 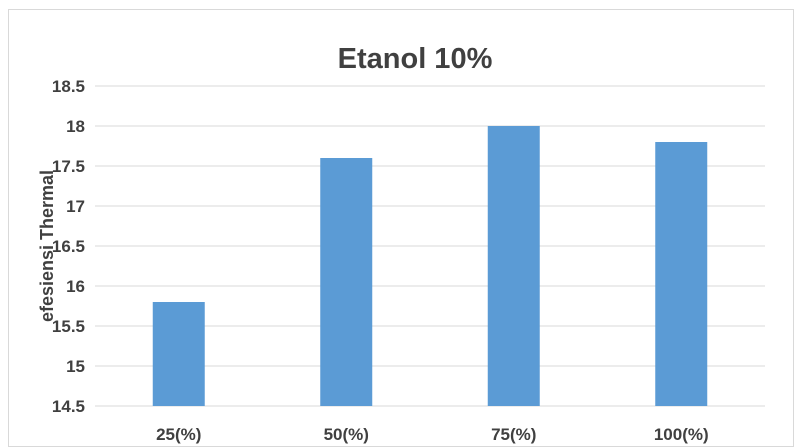 I want to click on x-tick-label: 25(%), so click(x=178, y=434).